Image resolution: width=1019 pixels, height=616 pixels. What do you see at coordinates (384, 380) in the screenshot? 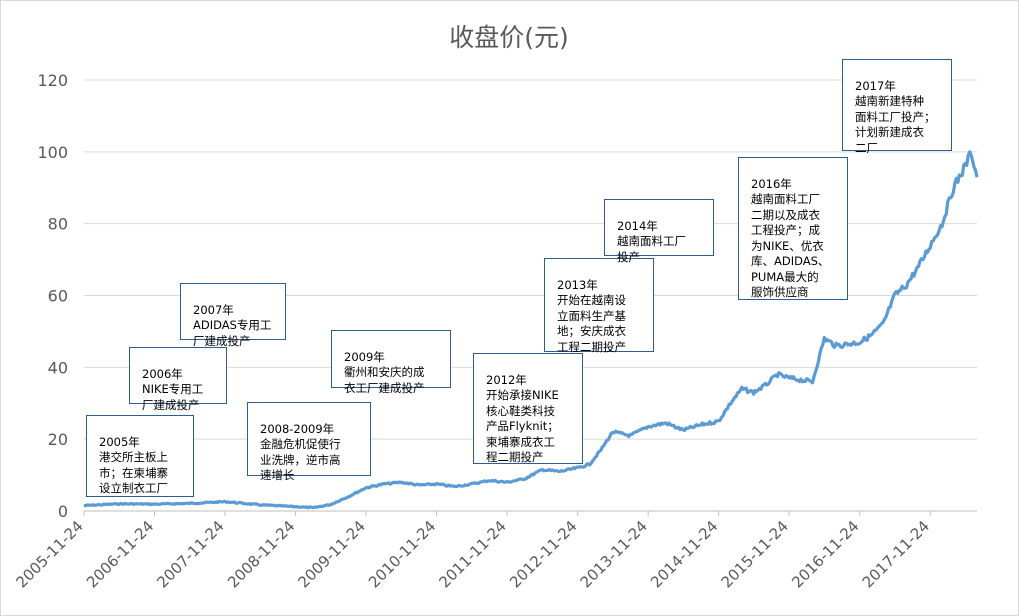
I see `annotation-text: 衢州和安庆的成 衣工厂建成投产` at bounding box center [384, 380].